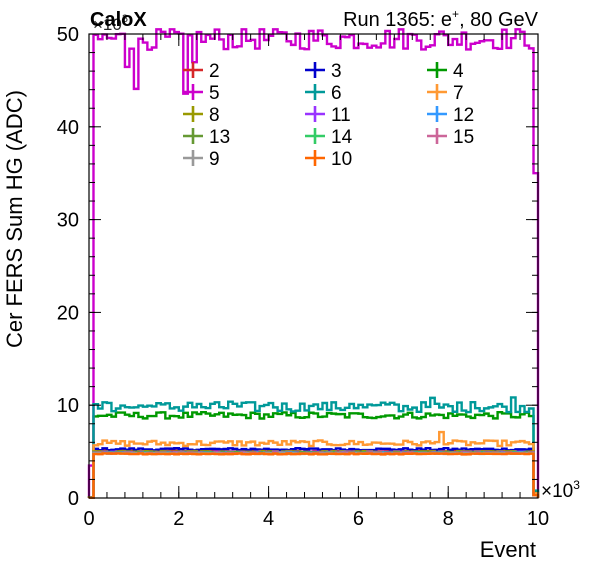 The height and width of the screenshot is (572, 596). Describe the element at coordinates (358, 519) in the screenshot. I see `x-tick-label: 6` at that location.